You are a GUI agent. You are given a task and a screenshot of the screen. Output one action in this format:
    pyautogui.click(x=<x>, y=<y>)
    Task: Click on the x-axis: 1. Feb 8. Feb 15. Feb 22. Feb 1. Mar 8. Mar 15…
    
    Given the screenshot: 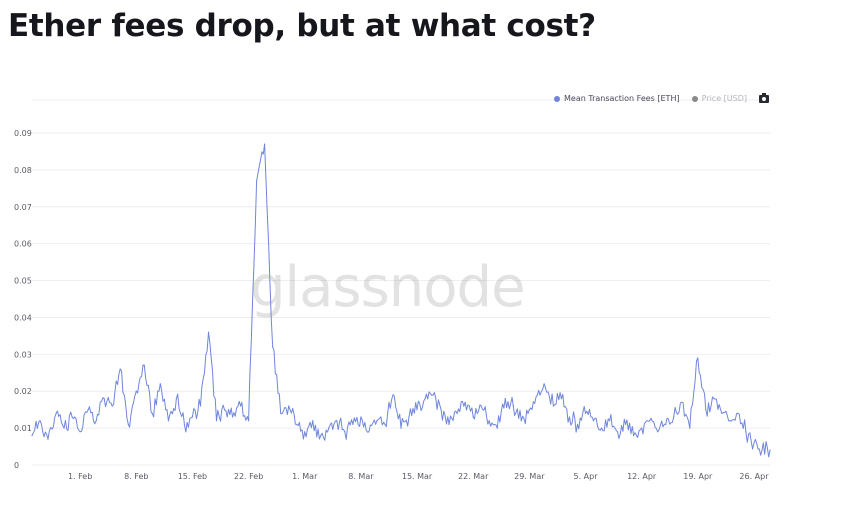 What is the action you would take?
    pyautogui.click(x=418, y=476)
    